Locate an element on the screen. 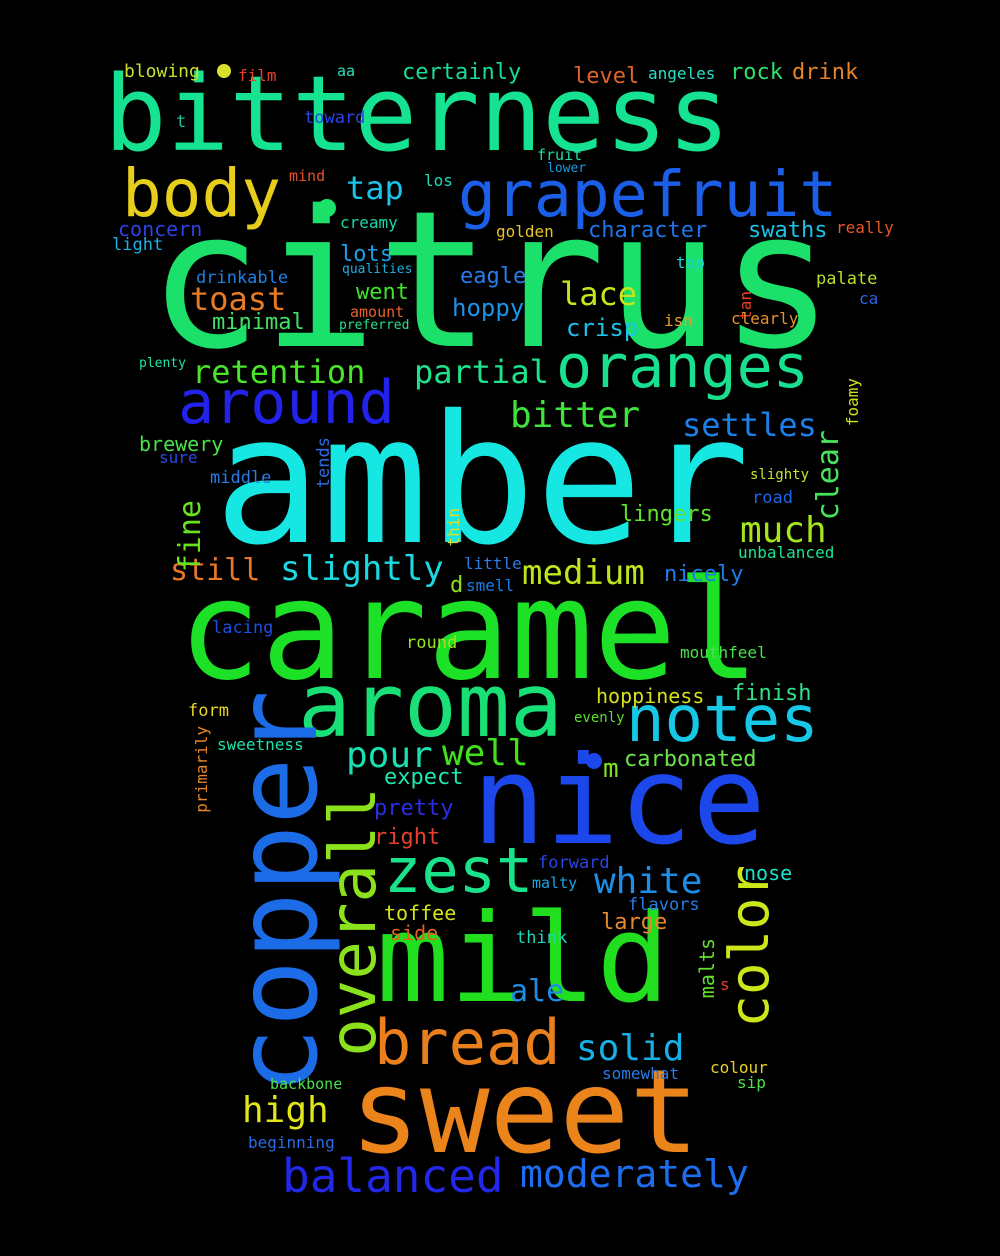  cloud-word-oranges: oranges is located at coordinates (682, 367).